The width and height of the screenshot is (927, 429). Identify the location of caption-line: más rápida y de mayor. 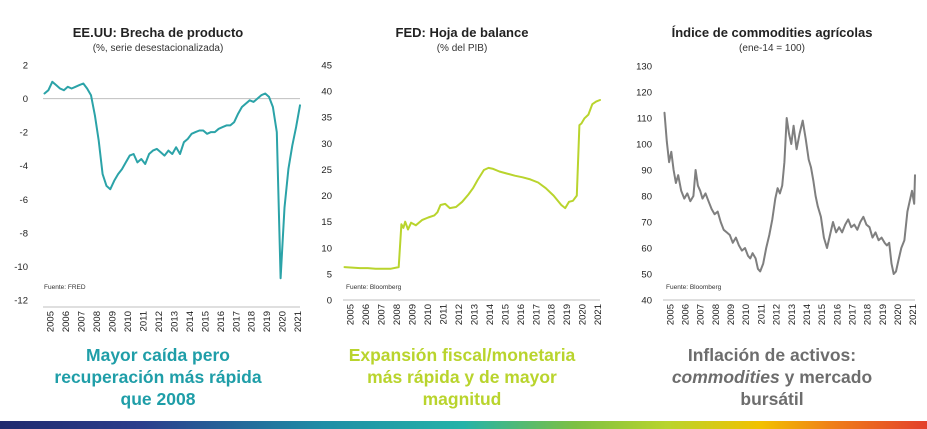
(462, 377).